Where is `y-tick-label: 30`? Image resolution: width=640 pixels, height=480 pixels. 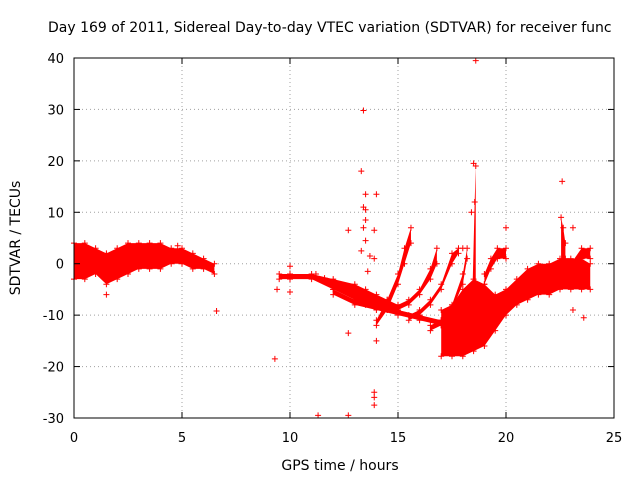 y-tick-label: 30 is located at coordinates (55, 110).